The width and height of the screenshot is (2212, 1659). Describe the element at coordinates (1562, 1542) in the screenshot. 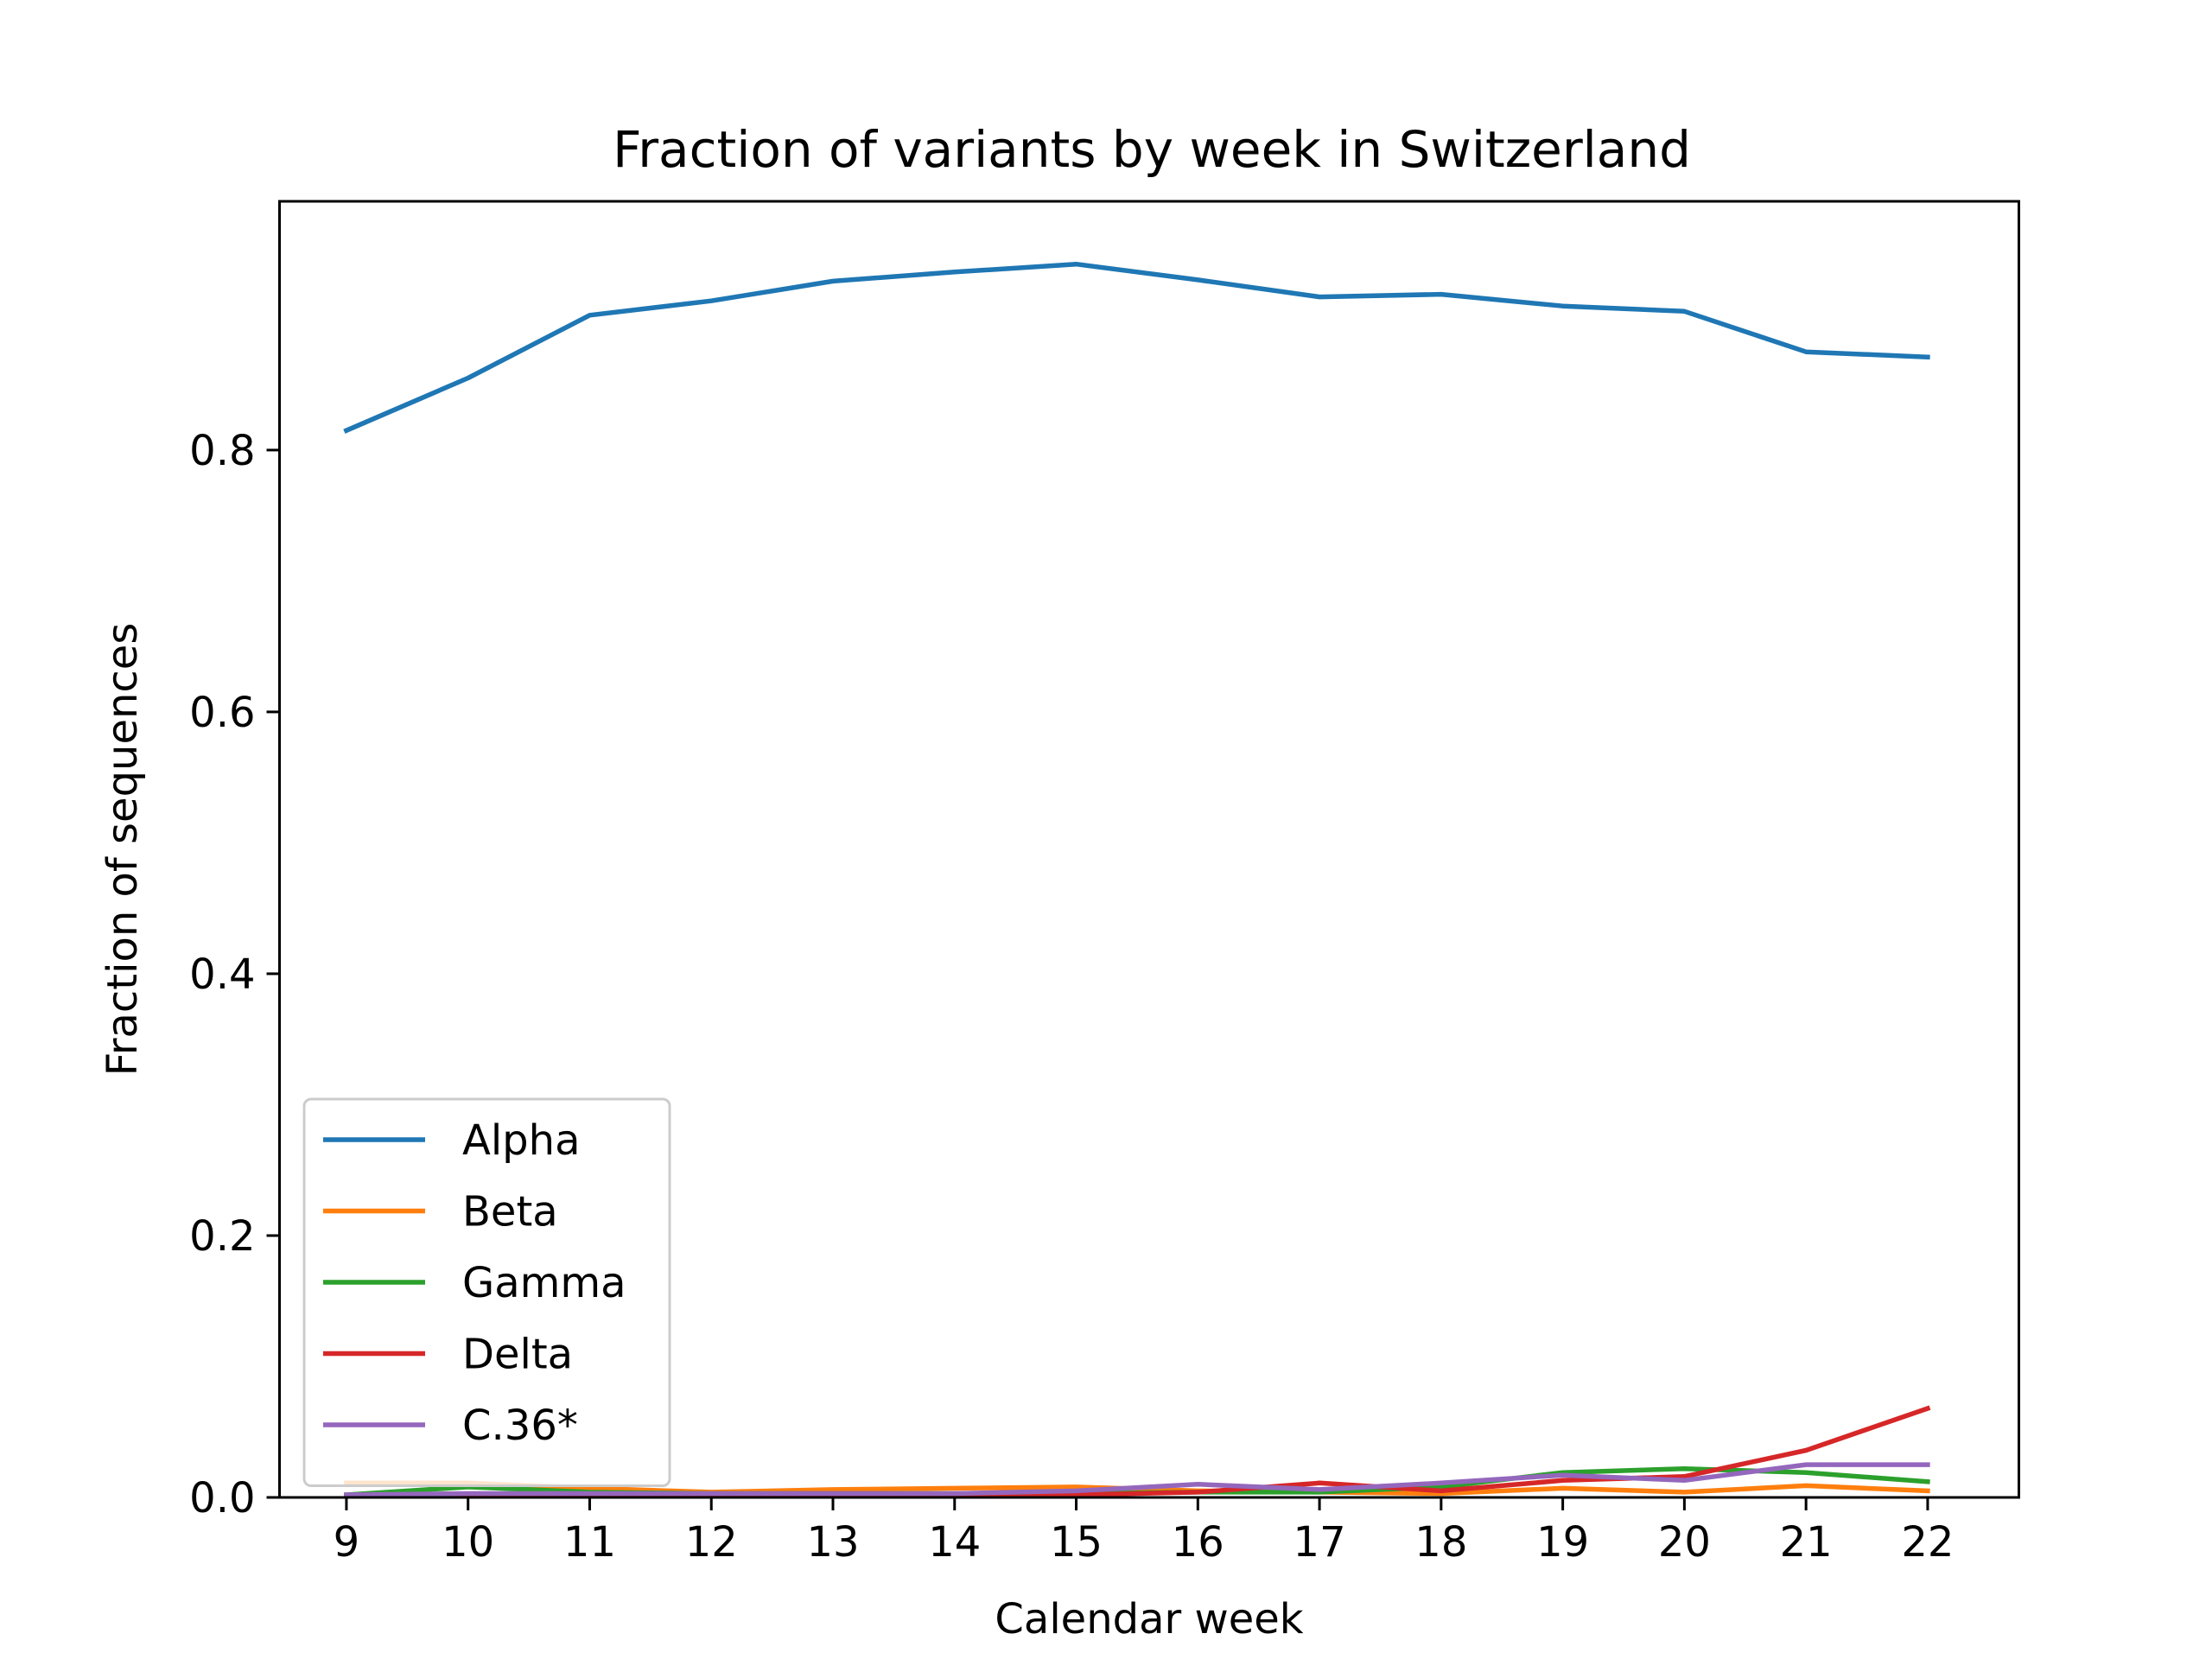

I see `x-tick-label: 19` at that location.